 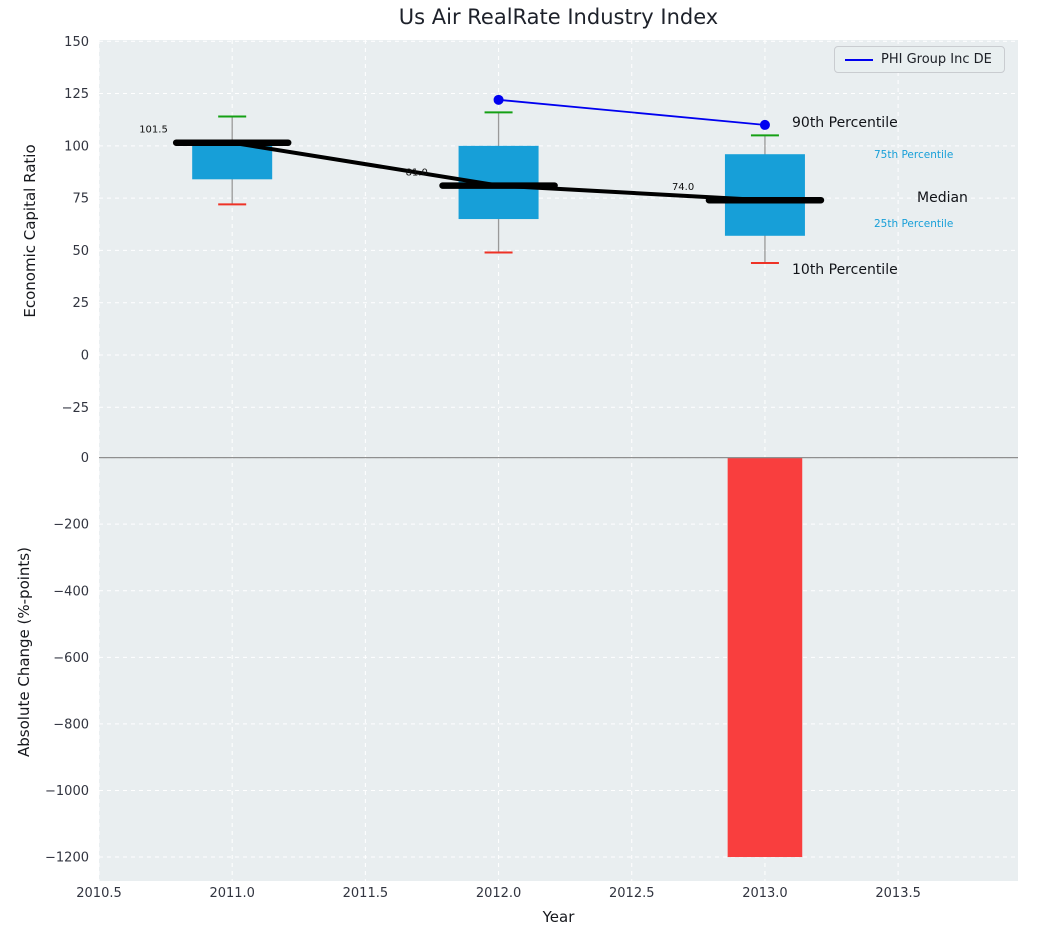 What do you see at coordinates (153, 130) in the screenshot?
I see `median-value-label: 101.5` at bounding box center [153, 130].